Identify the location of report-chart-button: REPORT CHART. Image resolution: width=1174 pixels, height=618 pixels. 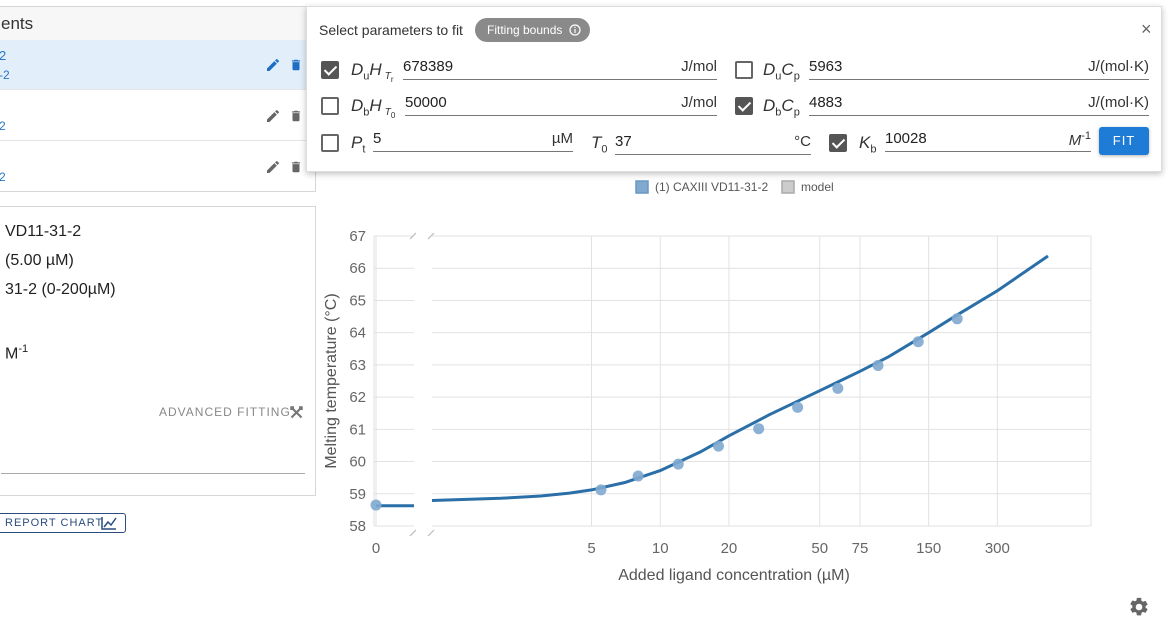
(63, 523).